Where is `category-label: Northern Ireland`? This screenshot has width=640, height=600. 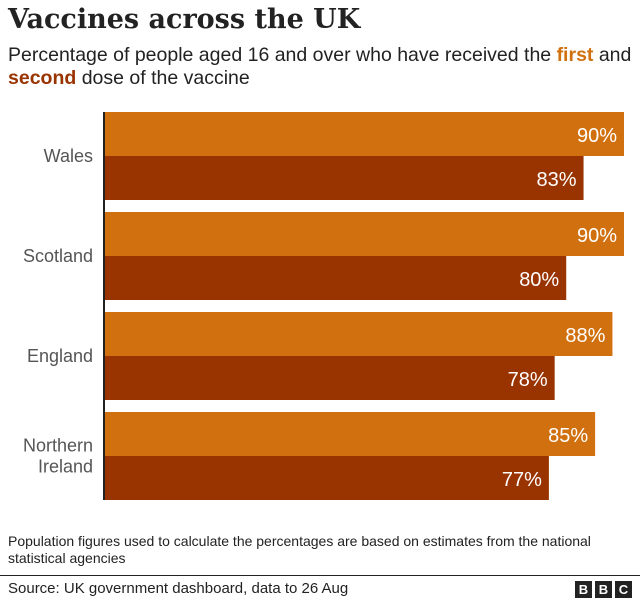 category-label: Northern Ireland is located at coordinates (58, 456).